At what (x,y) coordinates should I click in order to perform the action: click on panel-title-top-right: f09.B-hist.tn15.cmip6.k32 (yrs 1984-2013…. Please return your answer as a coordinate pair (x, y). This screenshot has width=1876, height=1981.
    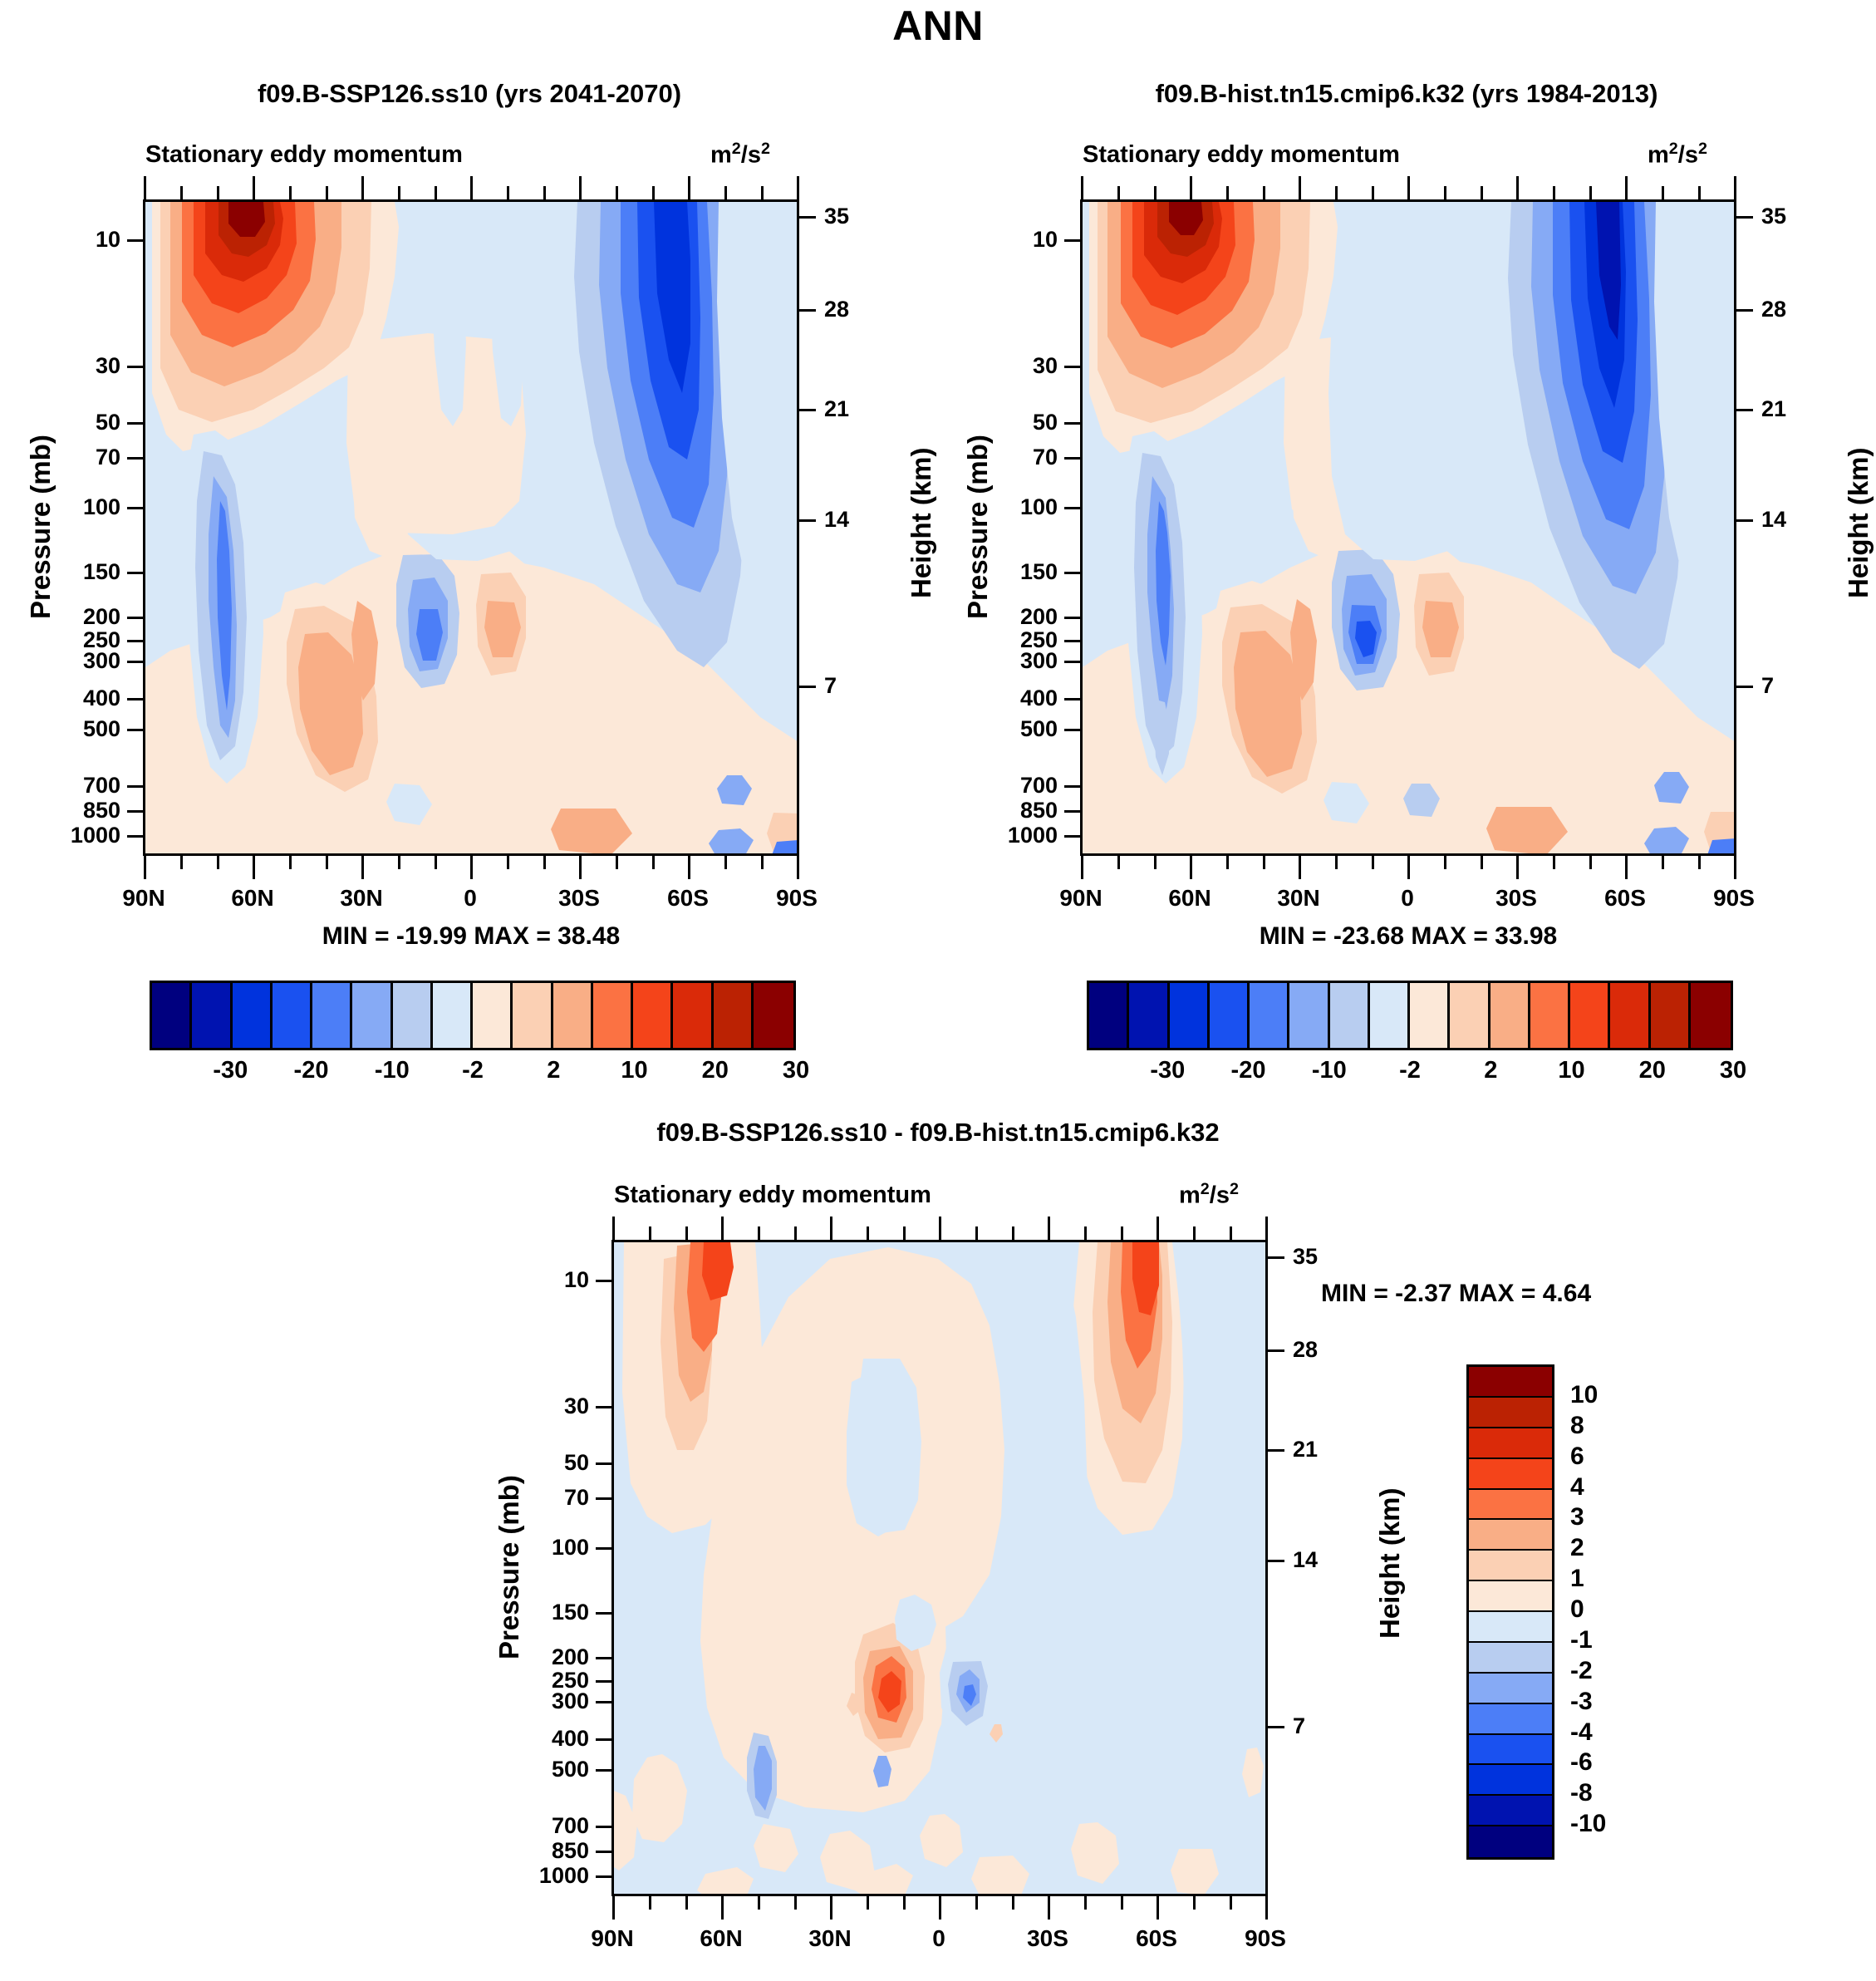
    Looking at the image, I should click on (1407, 93).